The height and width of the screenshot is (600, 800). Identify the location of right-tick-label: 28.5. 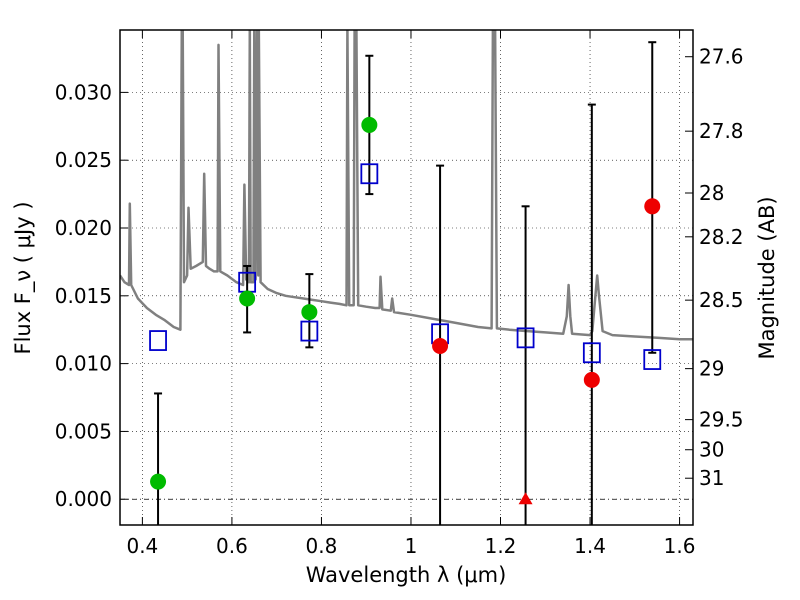
(721, 300).